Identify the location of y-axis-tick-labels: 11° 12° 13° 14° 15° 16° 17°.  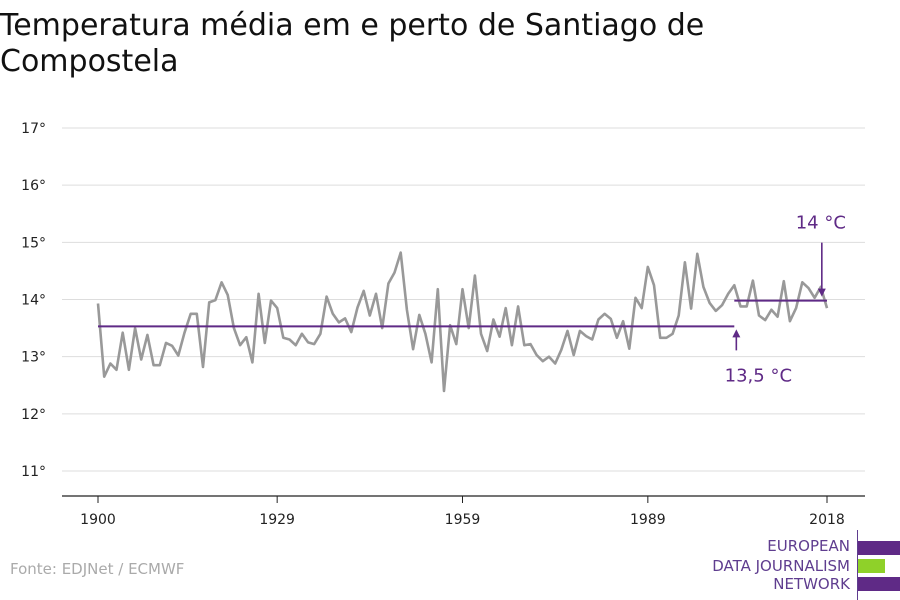
(33, 300).